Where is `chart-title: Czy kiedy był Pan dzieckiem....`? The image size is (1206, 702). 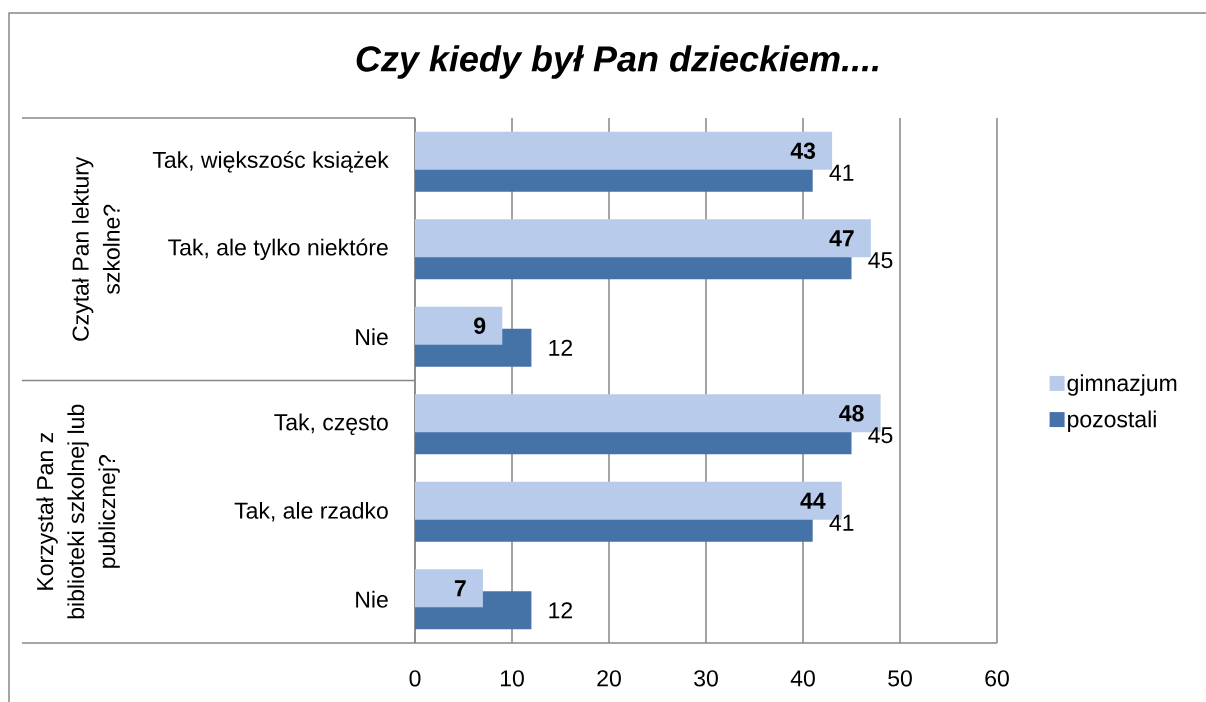
chart-title: Czy kiedy był Pan dzieckiem.... is located at coordinates (617, 62).